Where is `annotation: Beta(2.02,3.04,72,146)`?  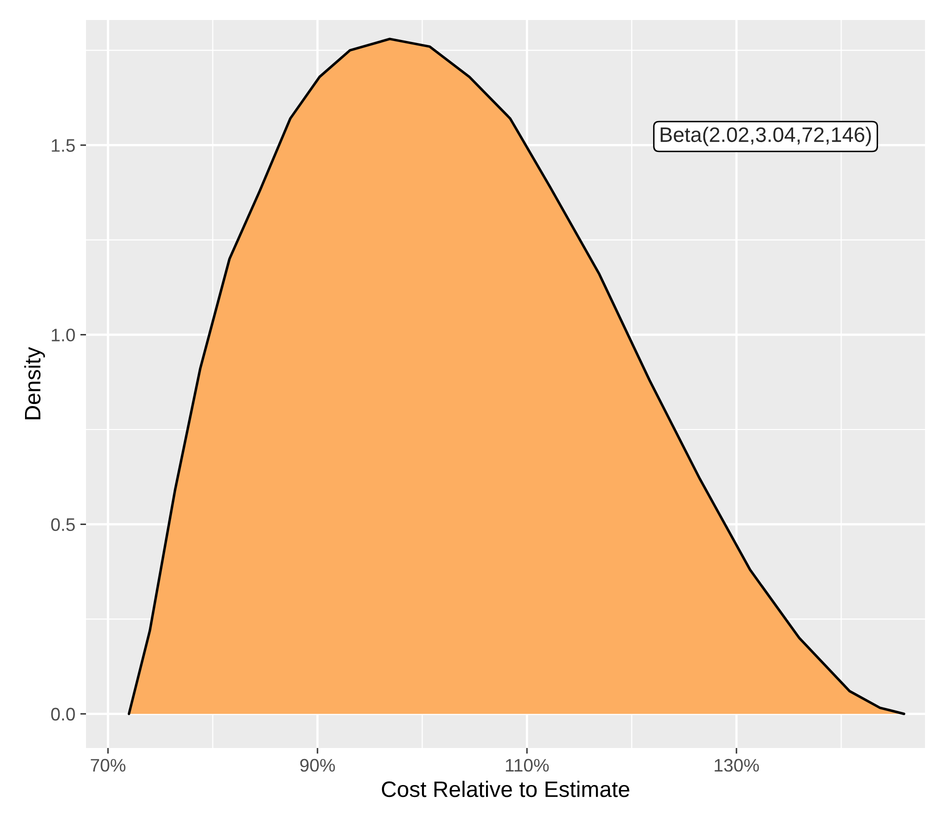
annotation: Beta(2.02,3.04,72,146) is located at coordinates (765, 136).